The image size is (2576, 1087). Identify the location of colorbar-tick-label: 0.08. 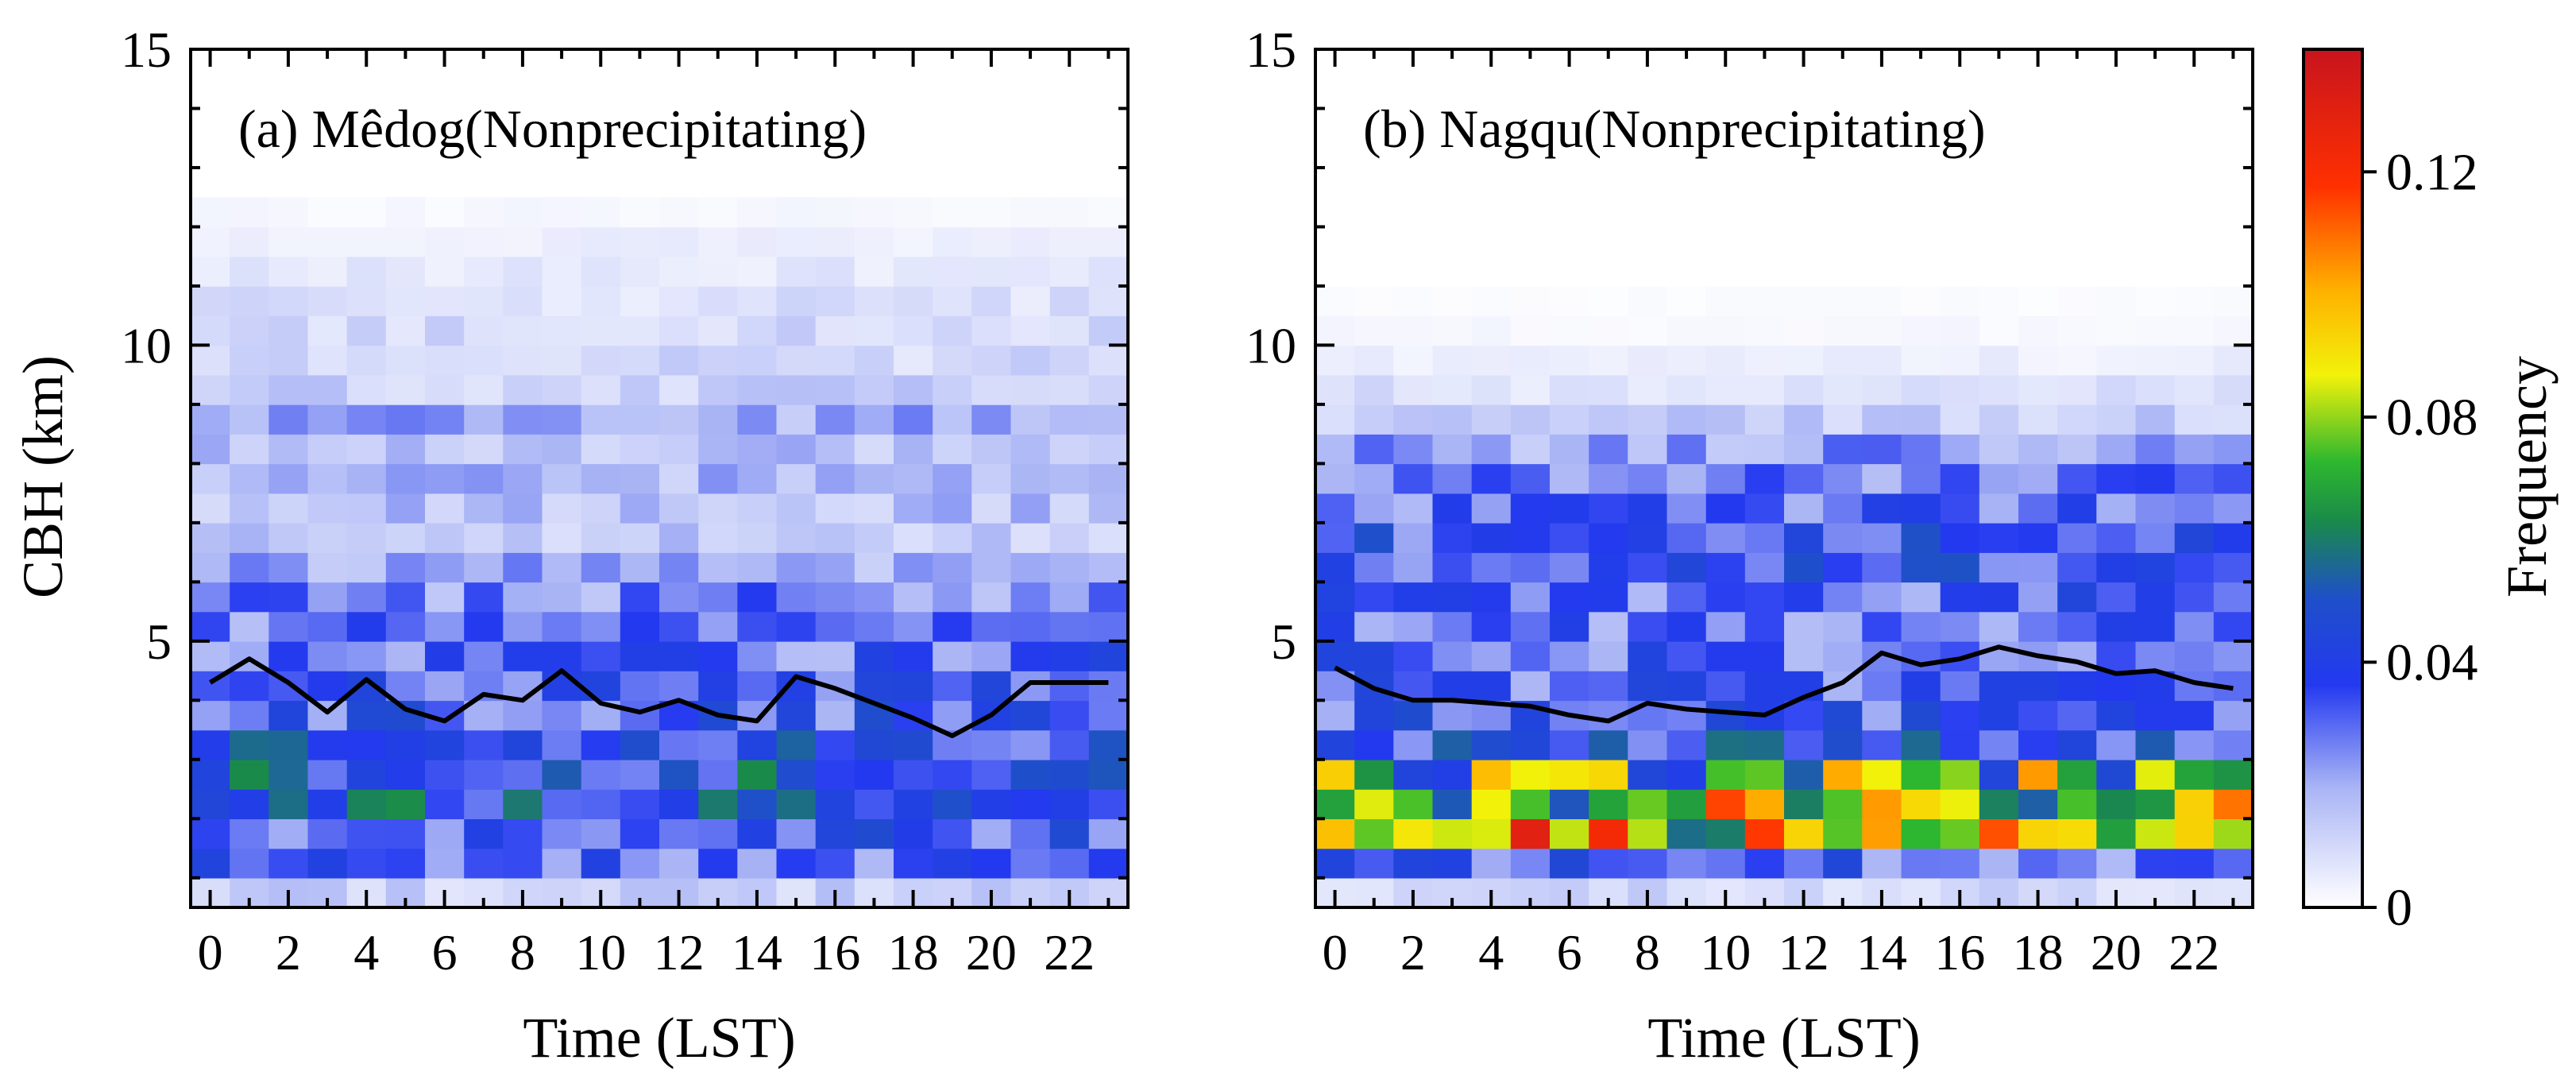
(2432, 418).